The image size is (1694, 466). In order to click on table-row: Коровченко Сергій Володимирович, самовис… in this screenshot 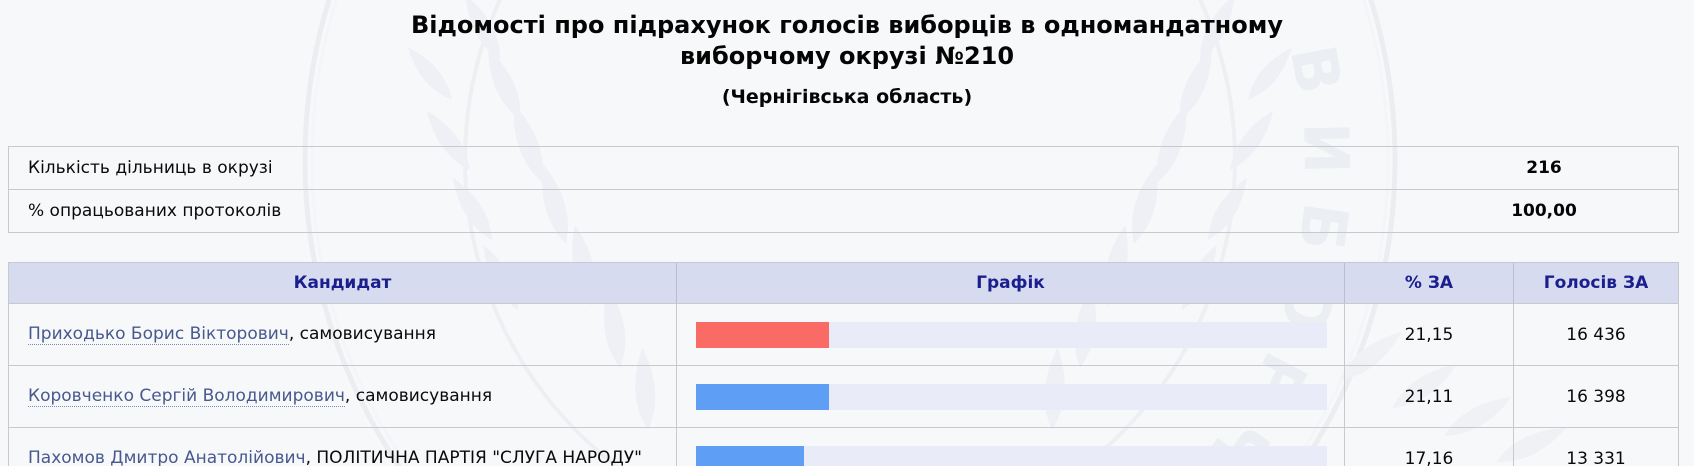, I will do `click(843, 396)`.